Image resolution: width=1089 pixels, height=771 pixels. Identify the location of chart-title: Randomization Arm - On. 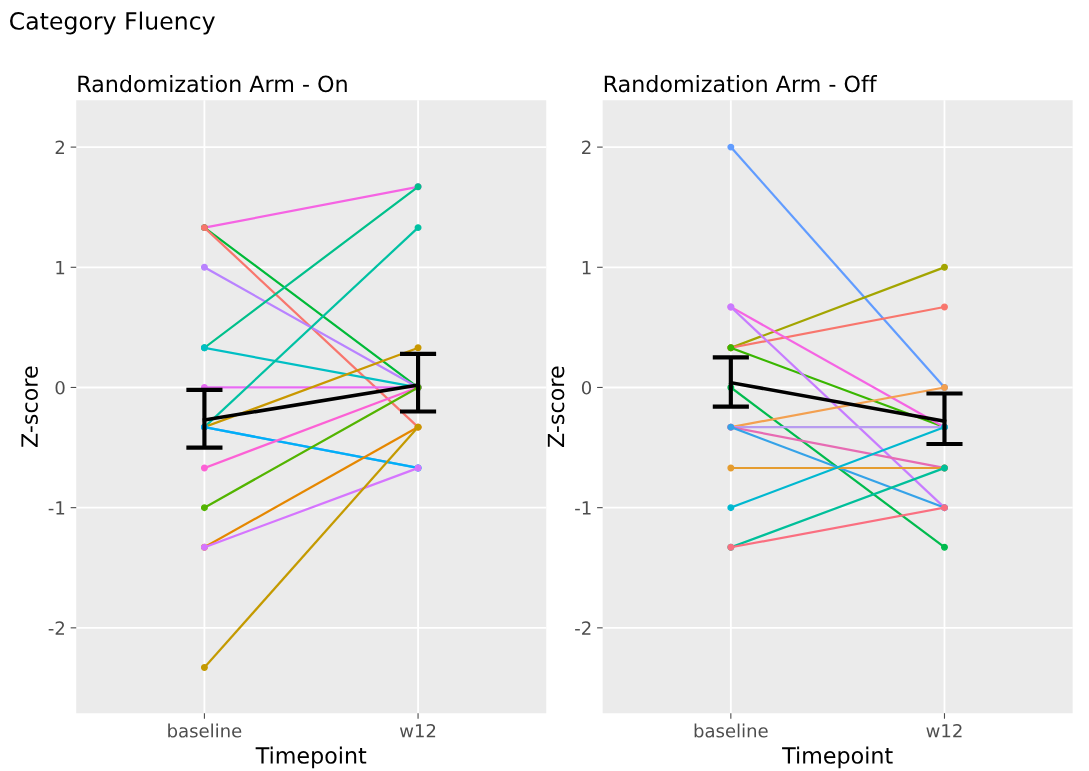
(212, 84).